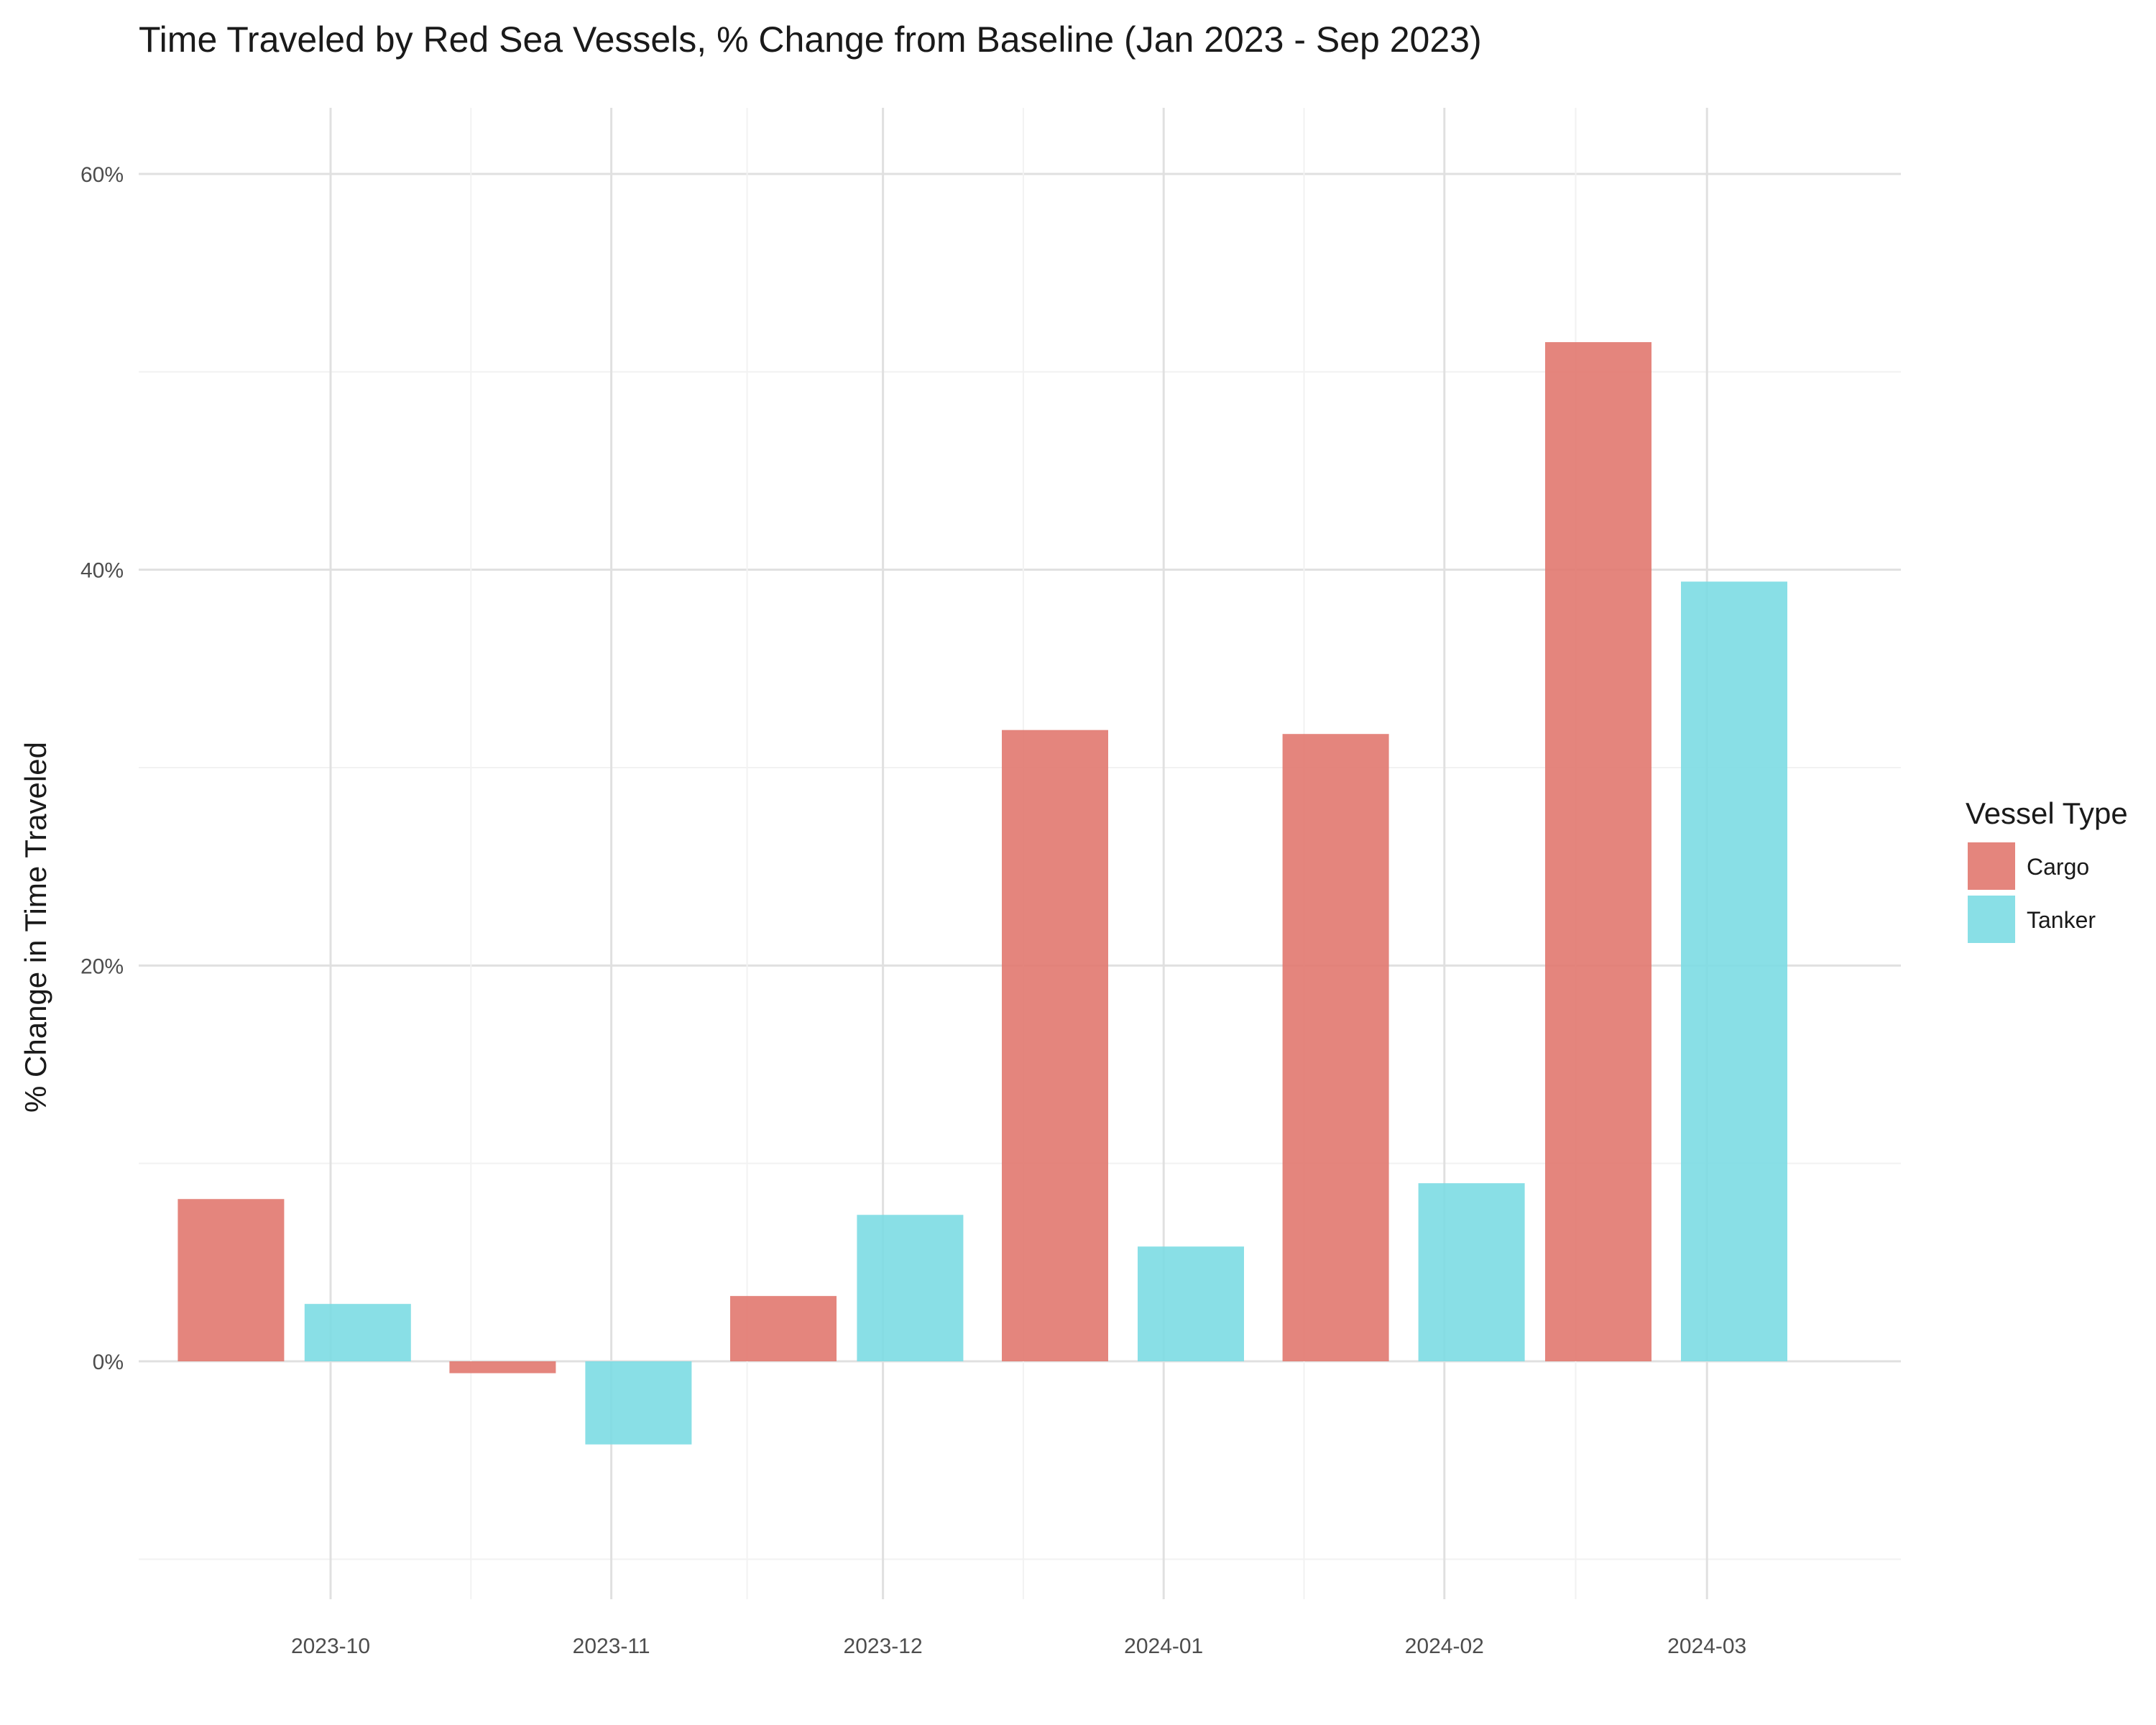 The width and height of the screenshot is (2156, 1725). What do you see at coordinates (102, 966) in the screenshot?
I see `y-tick-label: 20%` at bounding box center [102, 966].